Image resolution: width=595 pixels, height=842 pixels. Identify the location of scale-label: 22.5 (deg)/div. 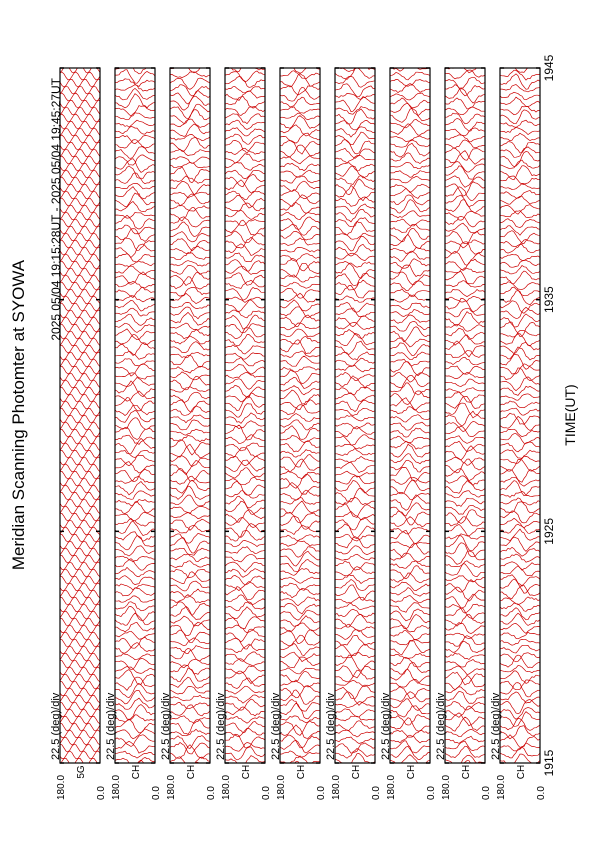
(276, 726).